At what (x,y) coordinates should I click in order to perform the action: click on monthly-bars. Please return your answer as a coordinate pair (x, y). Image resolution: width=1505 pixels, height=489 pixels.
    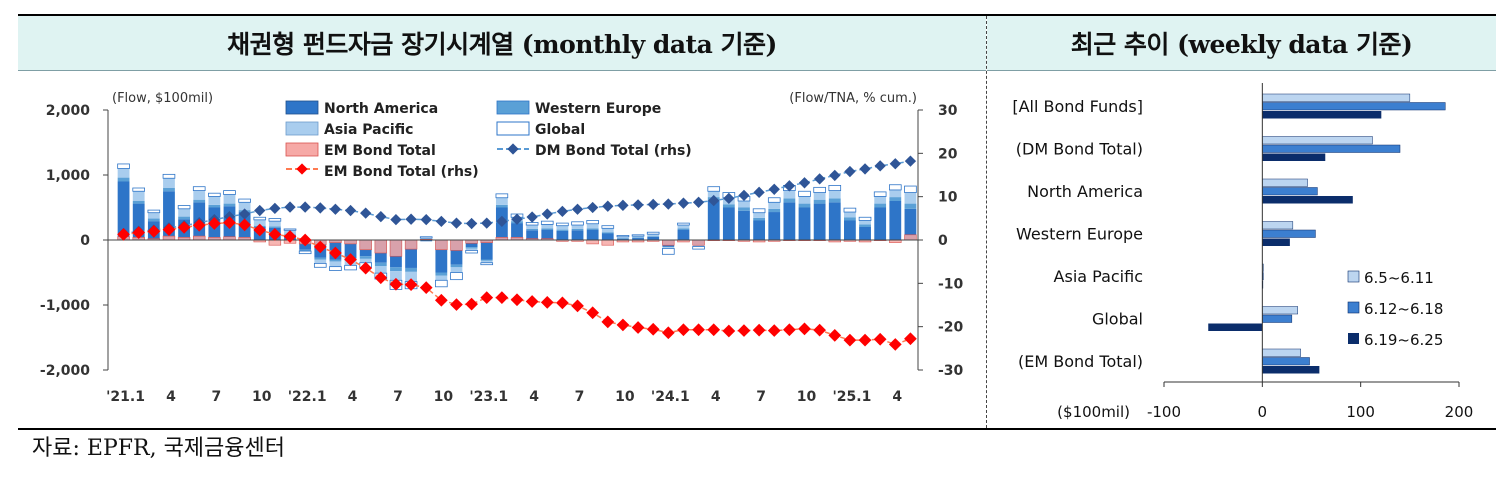
    Looking at the image, I should click on (517, 226).